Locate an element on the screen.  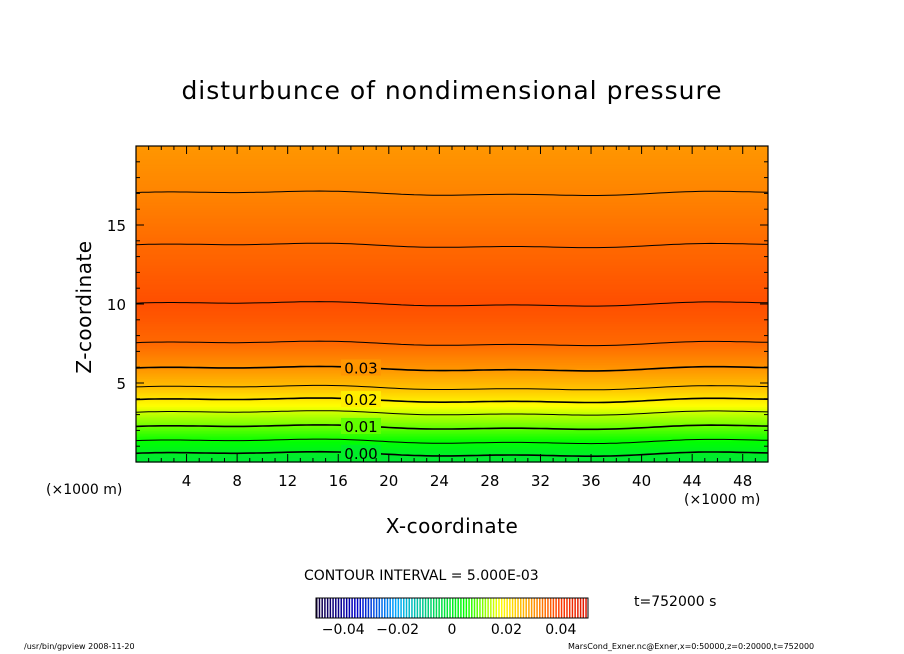
y-tick-label: 15 is located at coordinates (116, 226).